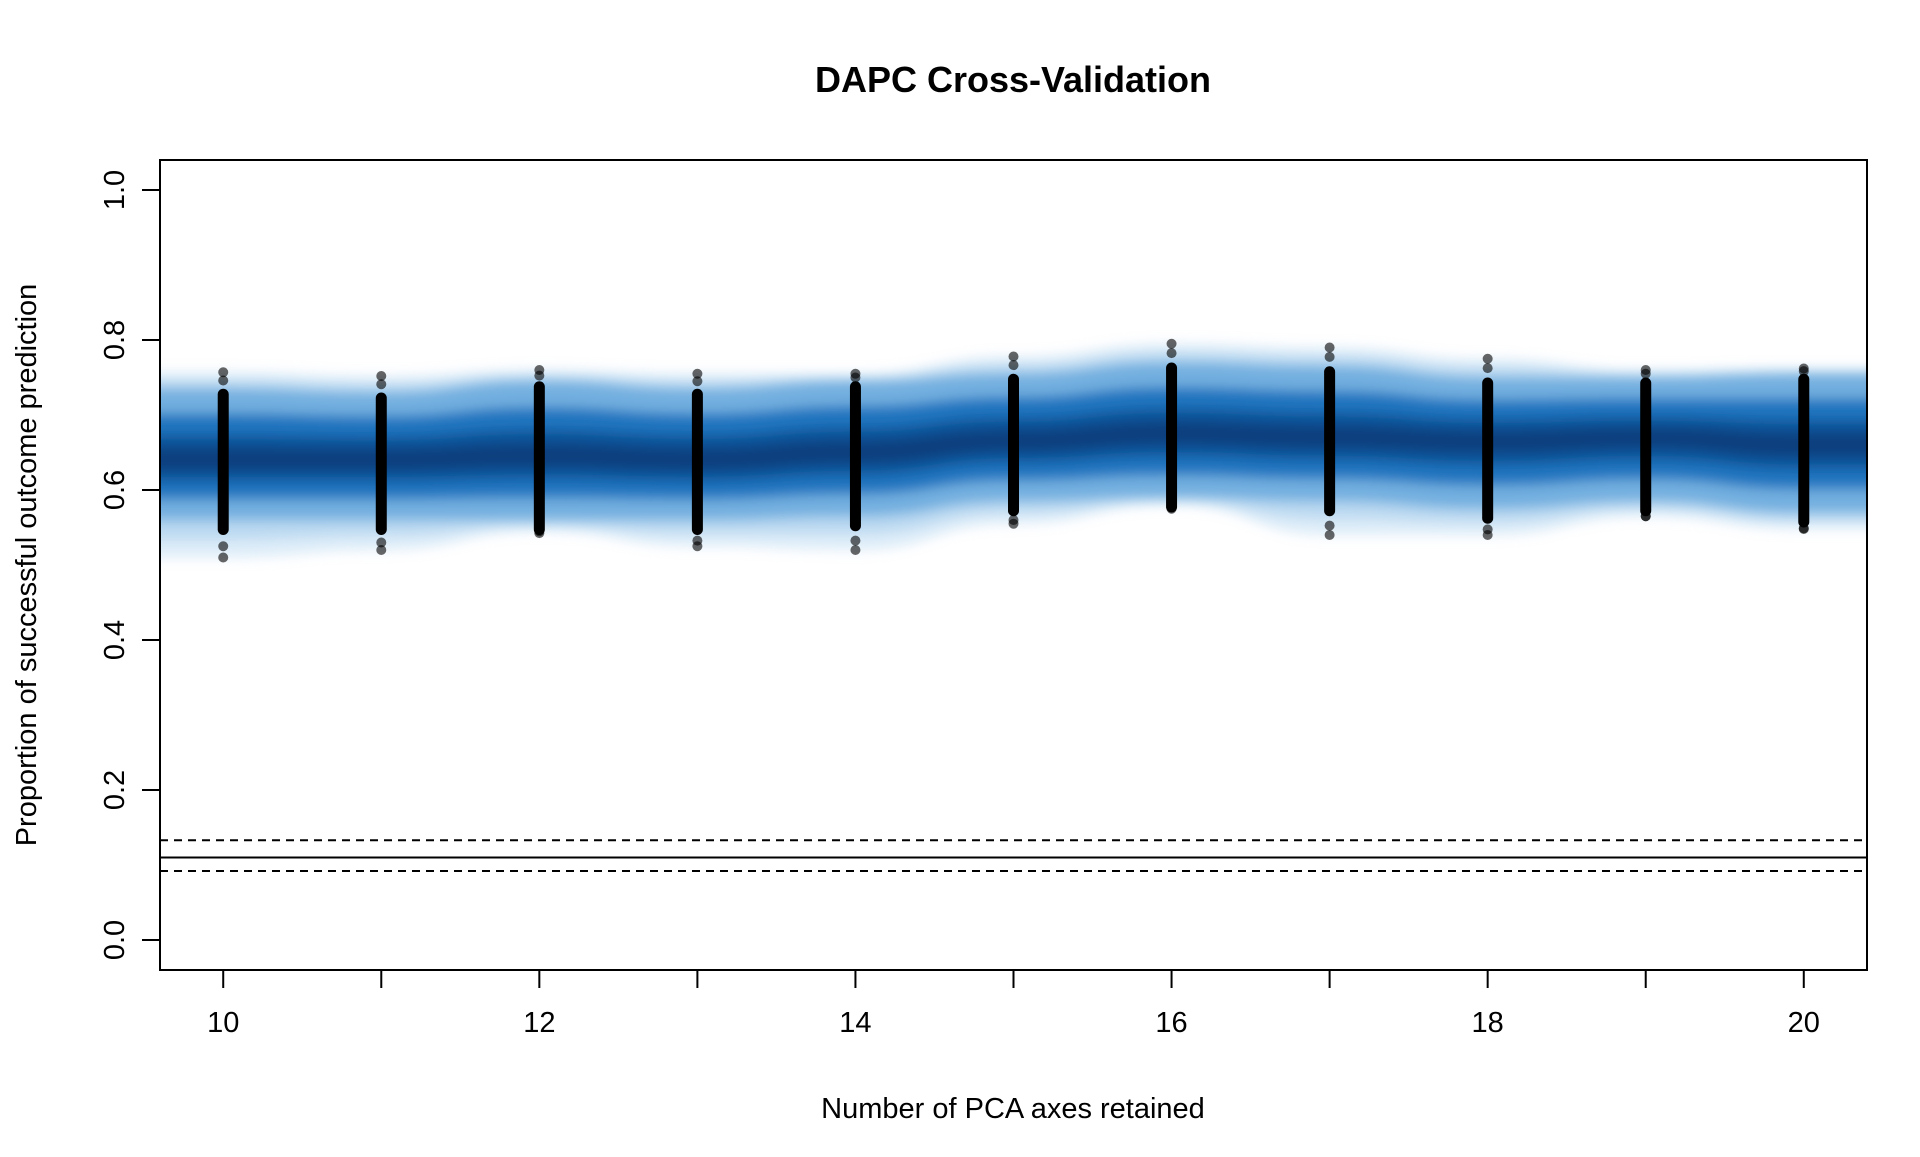 The height and width of the screenshot is (1157, 1920). What do you see at coordinates (115, 940) in the screenshot?
I see `y-tick-label: 0.0` at bounding box center [115, 940].